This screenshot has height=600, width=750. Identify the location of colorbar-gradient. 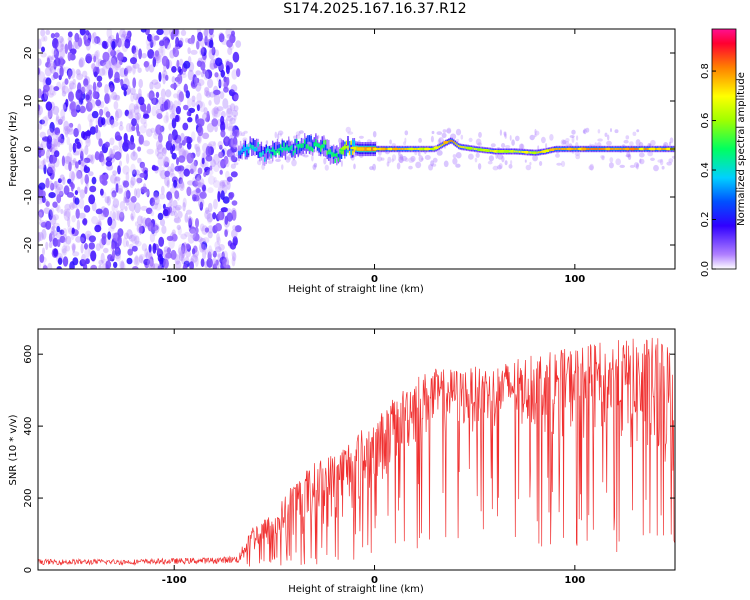
(724, 149).